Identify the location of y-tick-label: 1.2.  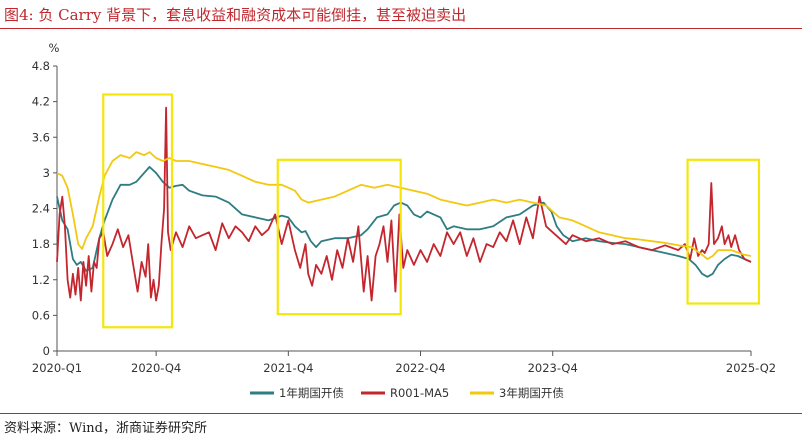
(41, 280).